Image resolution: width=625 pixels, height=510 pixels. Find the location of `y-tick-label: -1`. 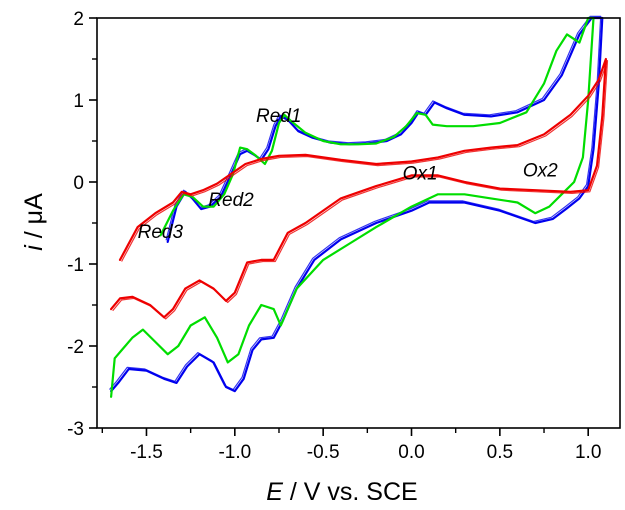

y-tick-label: -1 is located at coordinates (75, 265).